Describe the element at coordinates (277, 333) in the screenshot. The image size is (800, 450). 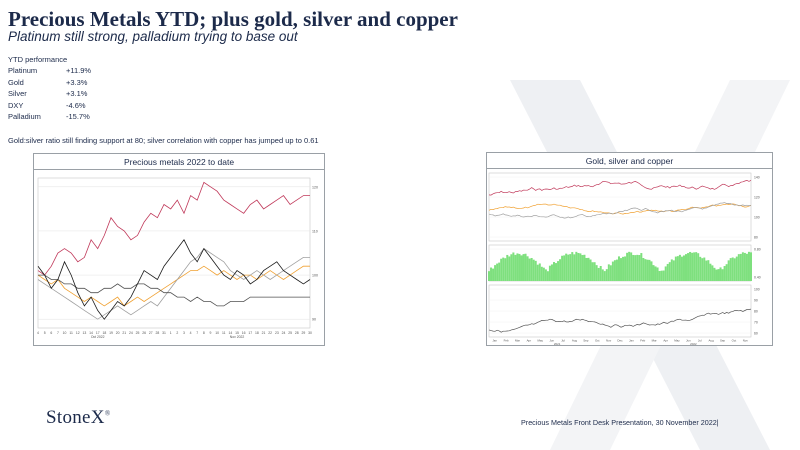
I see `x-tick-label: 23` at that location.